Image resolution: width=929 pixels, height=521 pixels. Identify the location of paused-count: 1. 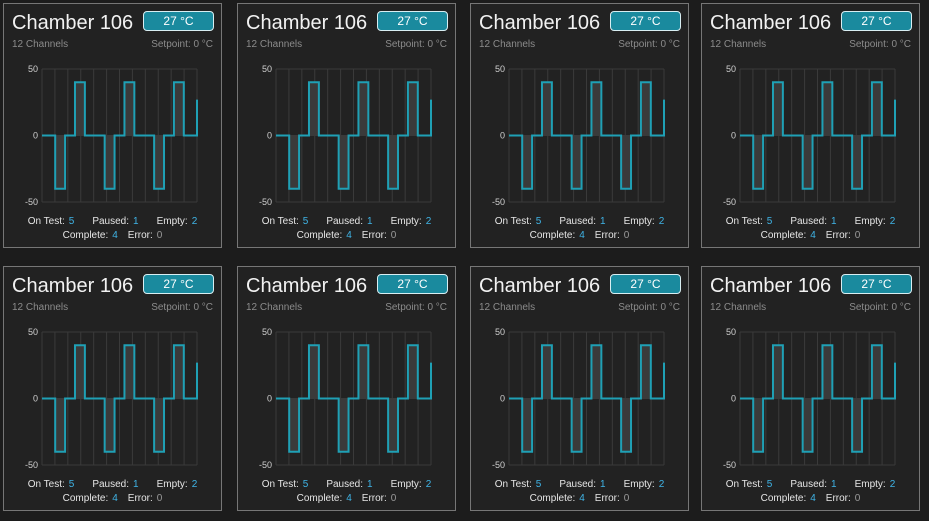
(136, 484).